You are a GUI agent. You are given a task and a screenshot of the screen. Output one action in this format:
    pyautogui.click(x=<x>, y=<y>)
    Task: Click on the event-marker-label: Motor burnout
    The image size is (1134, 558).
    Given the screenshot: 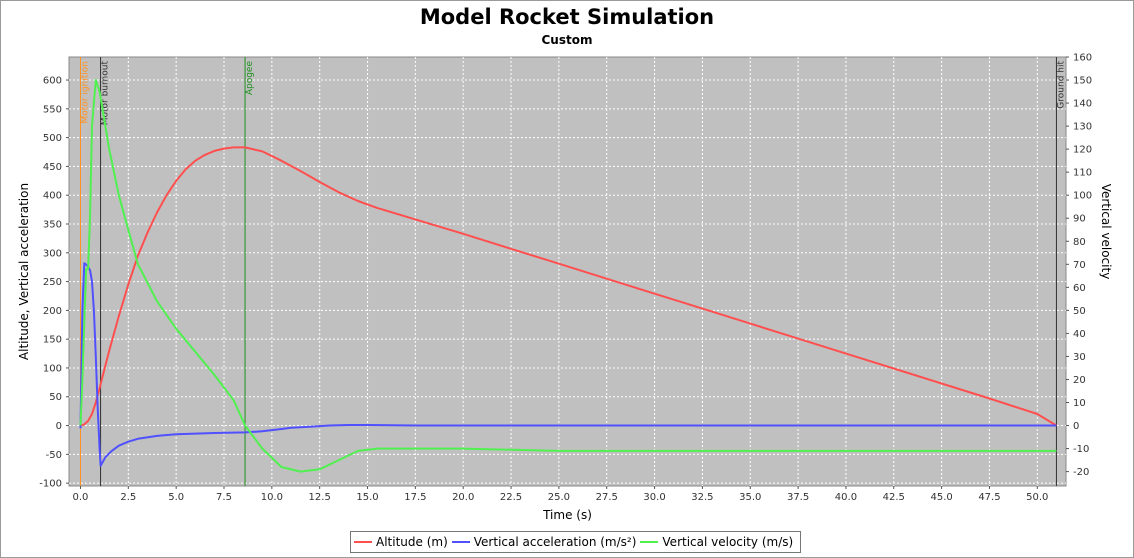 What is the action you would take?
    pyautogui.click(x=106, y=93)
    